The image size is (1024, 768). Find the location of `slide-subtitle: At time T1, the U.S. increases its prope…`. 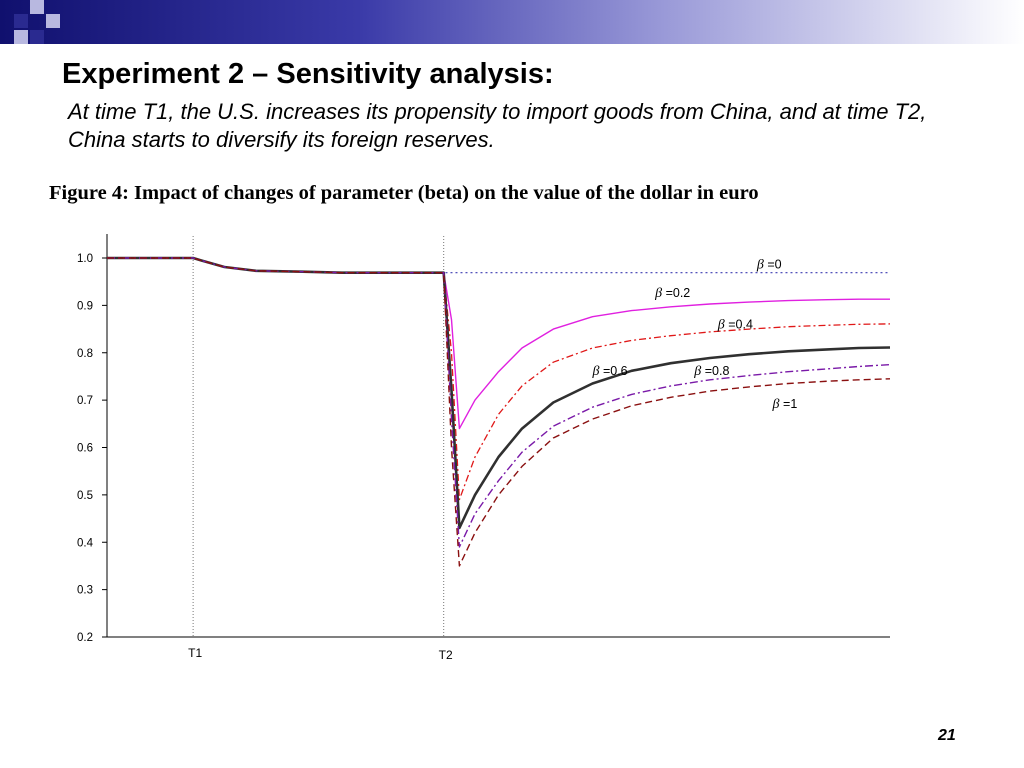

slide-subtitle: At time T1, the U.S. increases its prope… is located at coordinates (497, 125).